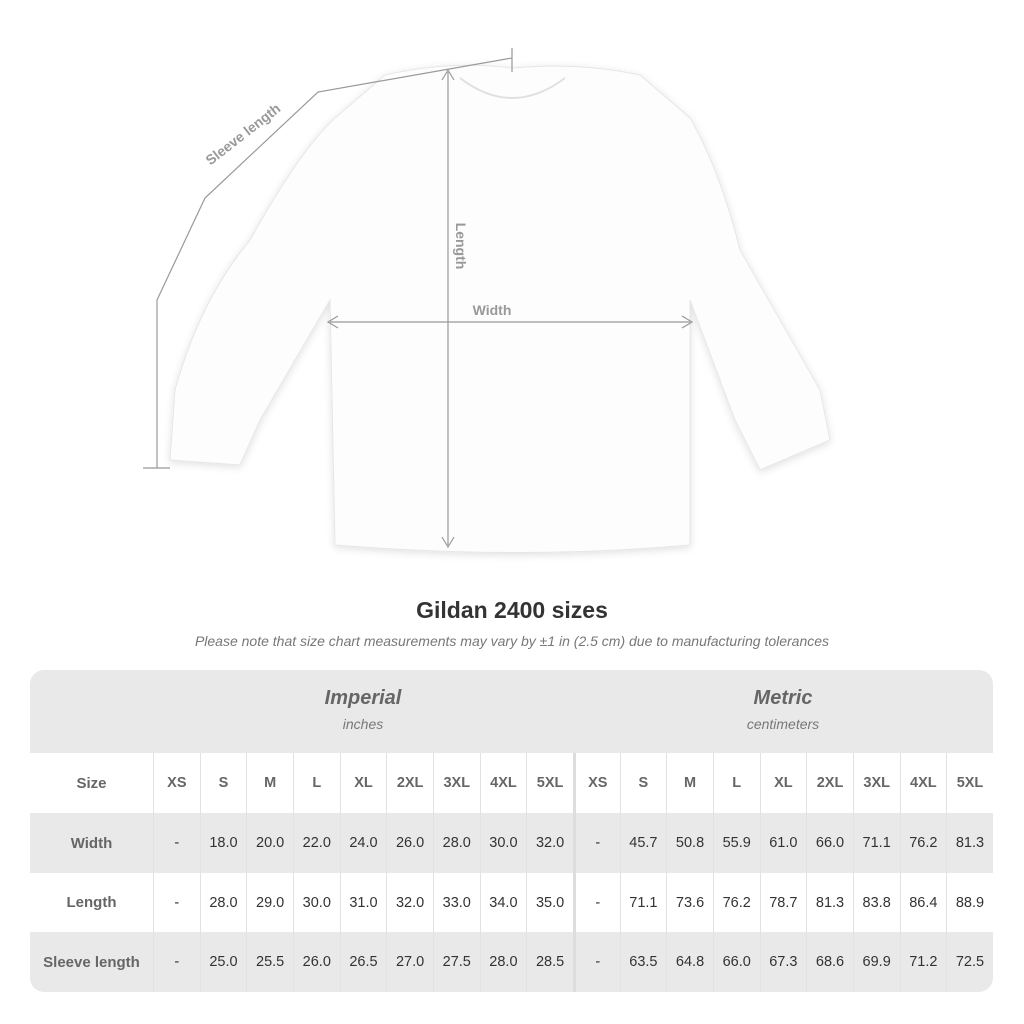 This screenshot has height=1024, width=1024. Describe the element at coordinates (689, 962) in the screenshot. I see `metric-value-cell: 64.8` at that location.